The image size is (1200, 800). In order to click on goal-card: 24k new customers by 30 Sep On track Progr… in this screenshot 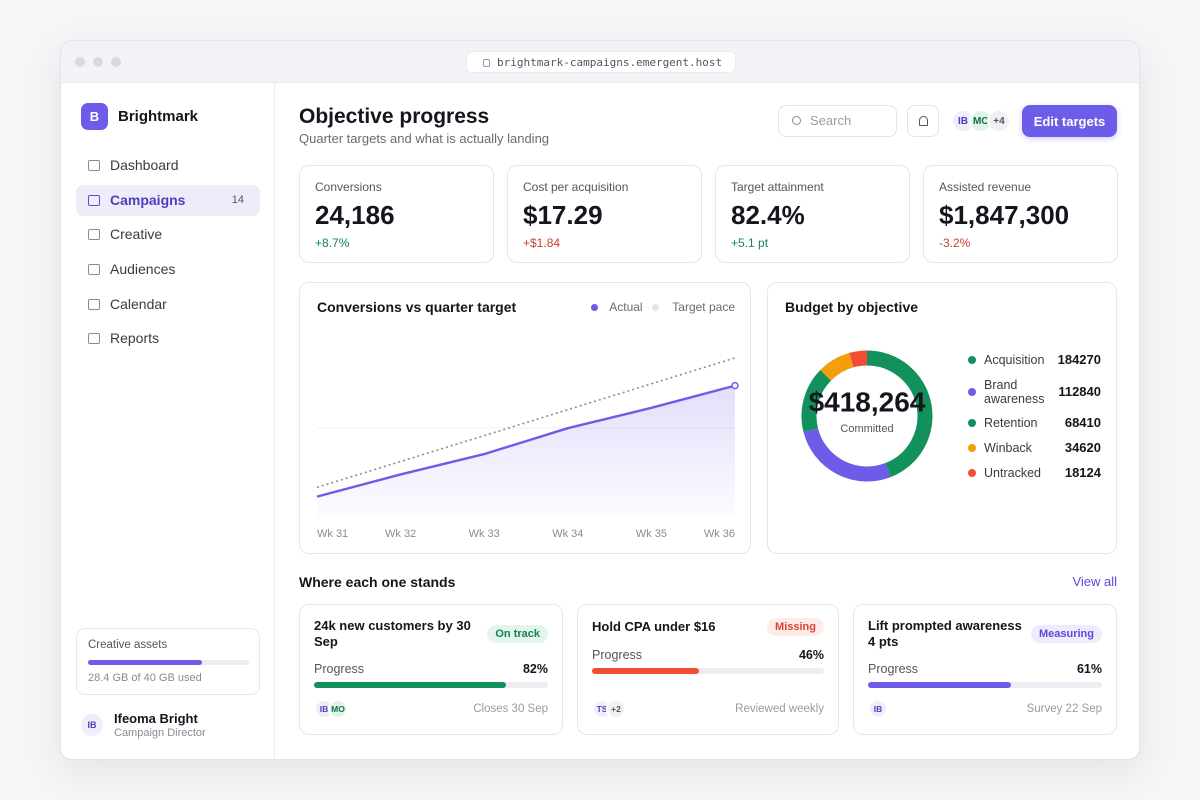, I will do `click(431, 669)`.